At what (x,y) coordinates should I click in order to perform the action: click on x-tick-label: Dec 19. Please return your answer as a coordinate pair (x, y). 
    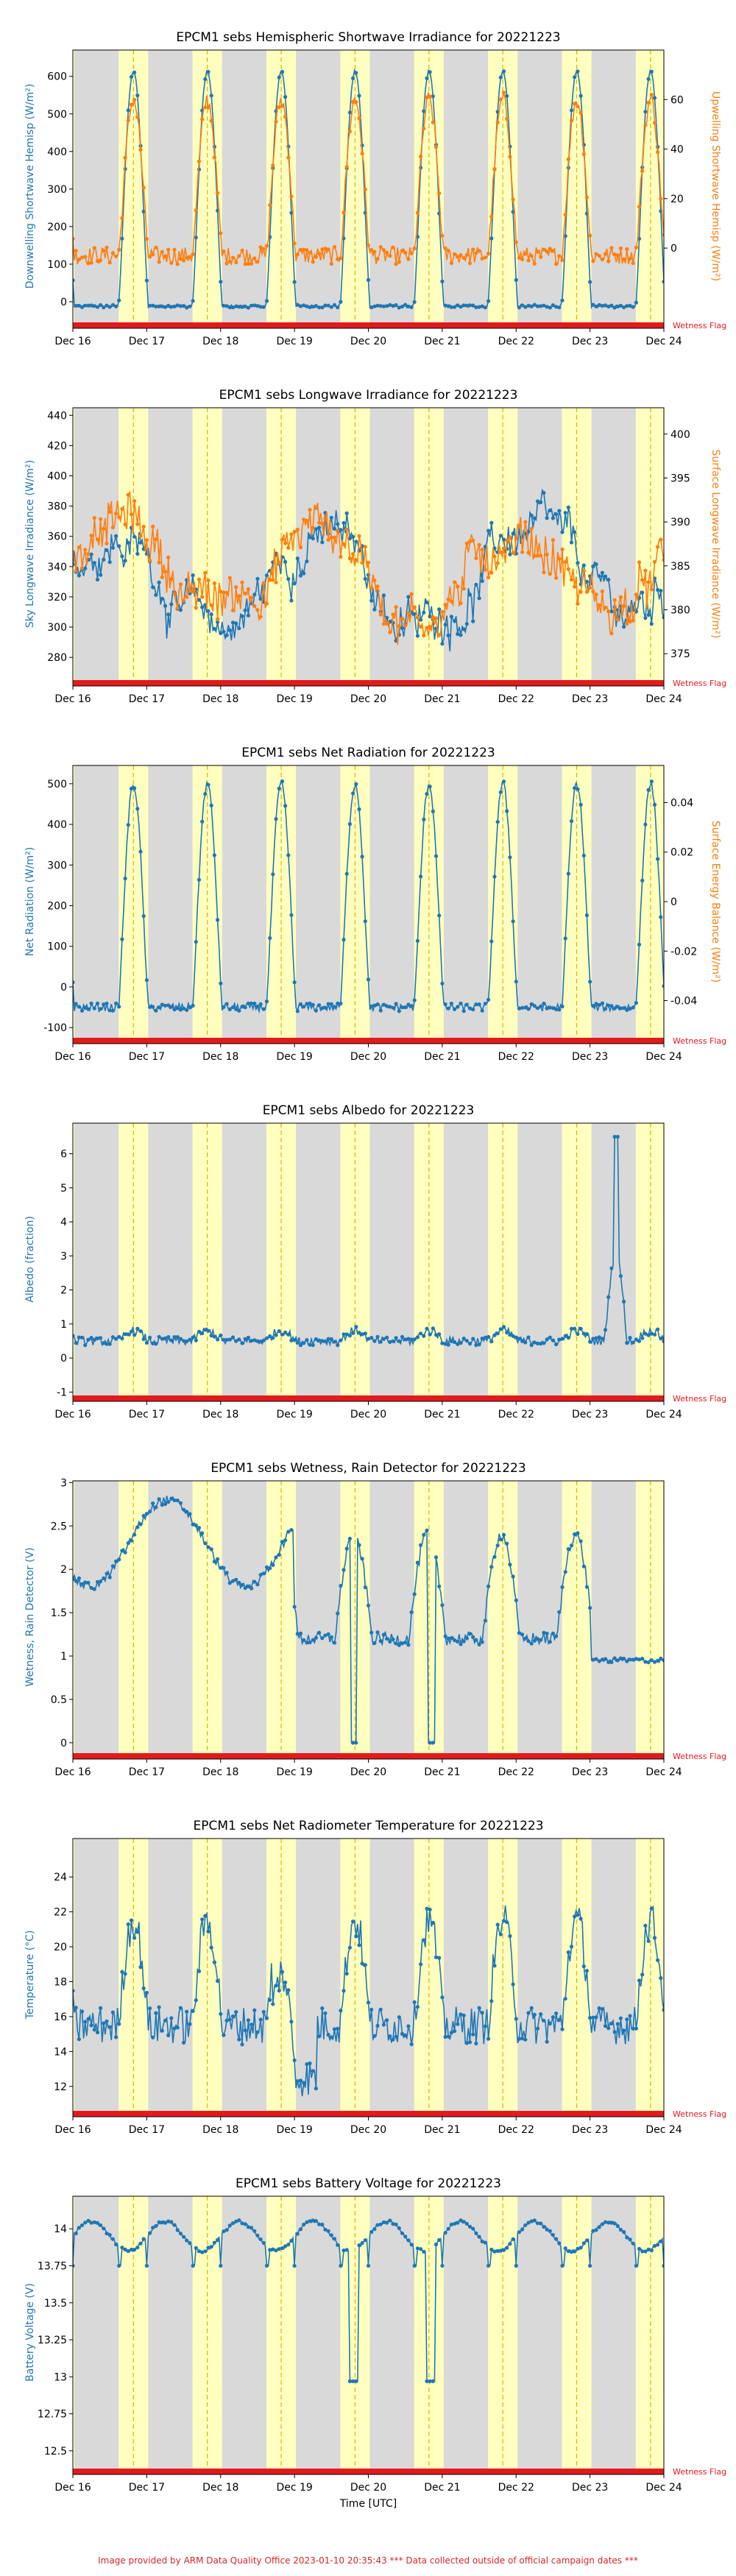
    Looking at the image, I should click on (294, 699).